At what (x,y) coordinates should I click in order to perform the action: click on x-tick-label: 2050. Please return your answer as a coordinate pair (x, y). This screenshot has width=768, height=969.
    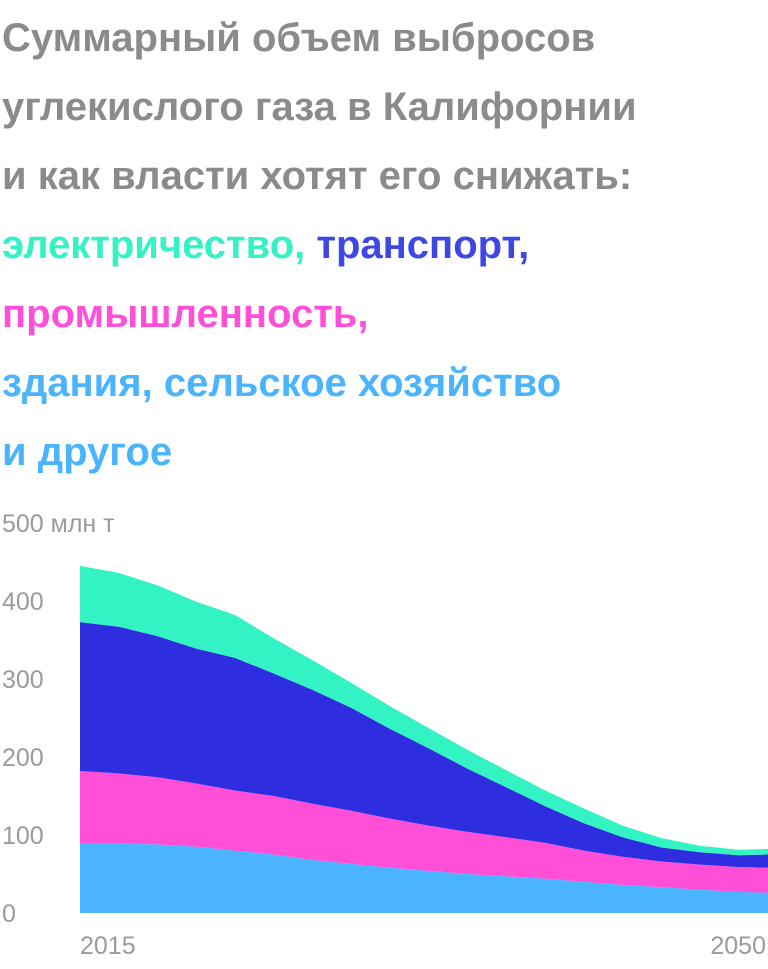
    Looking at the image, I should click on (738, 946).